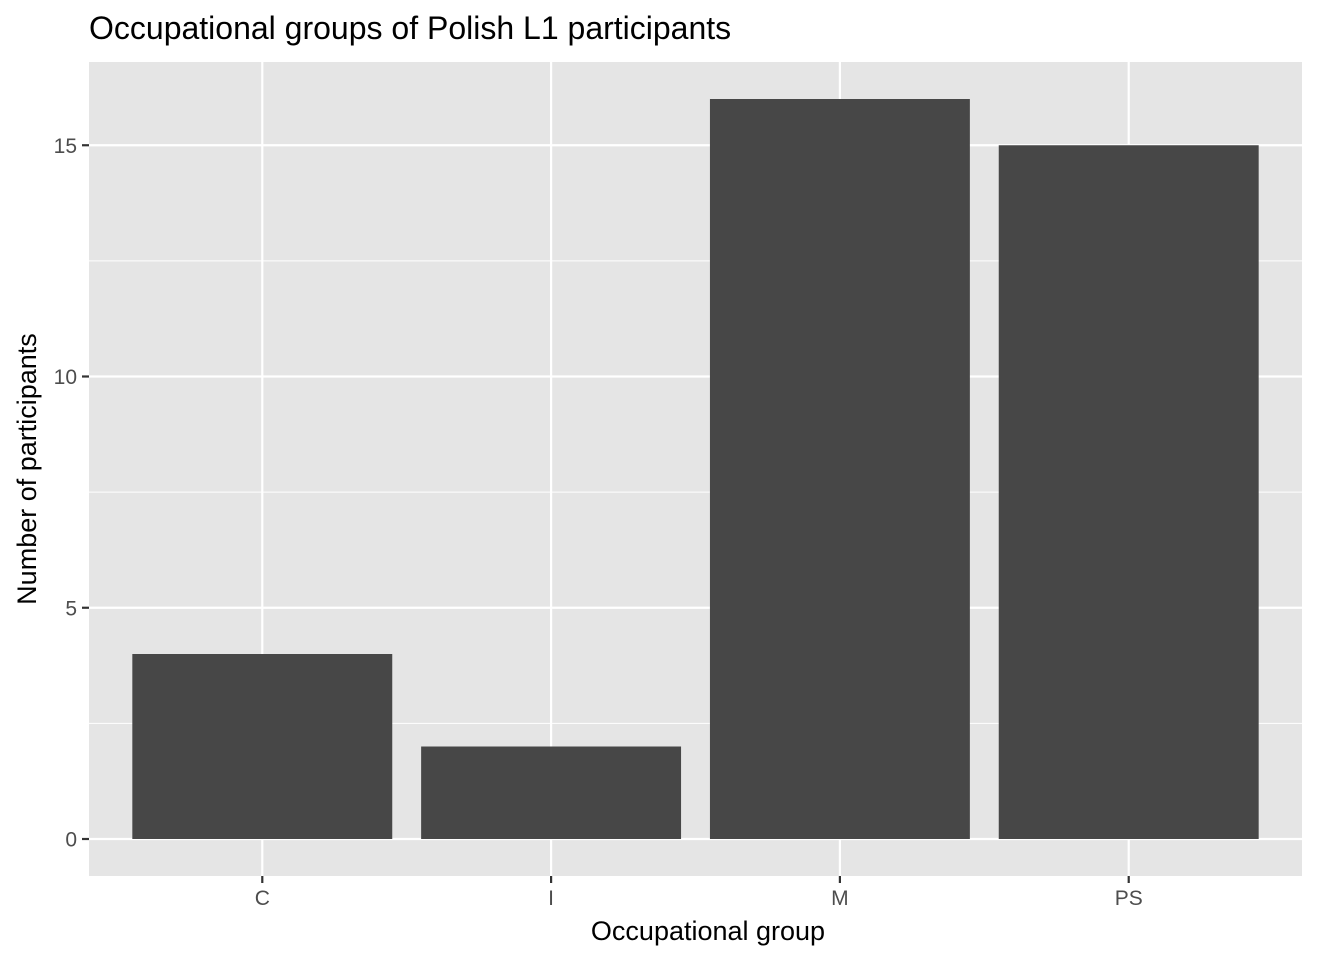 The width and height of the screenshot is (1344, 960). Describe the element at coordinates (708, 931) in the screenshot. I see `x-axis-title: Occupational group` at that location.